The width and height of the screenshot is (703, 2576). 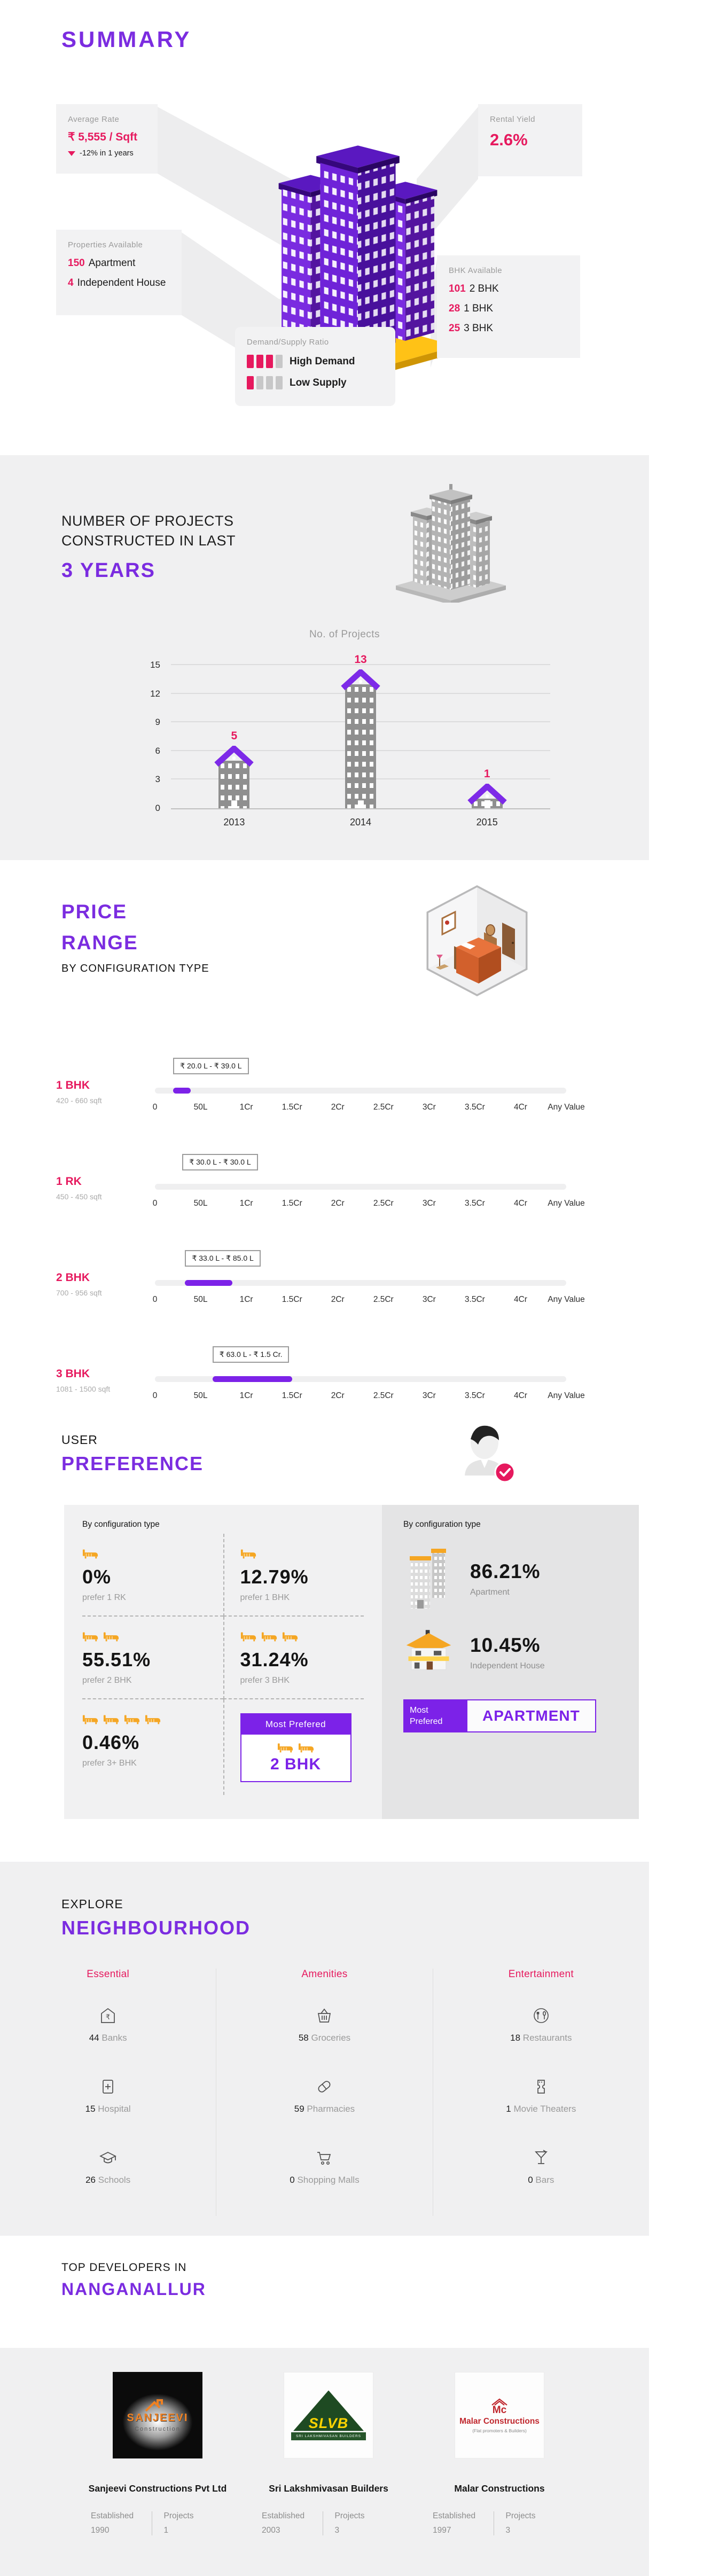 I want to click on bhk-label: 1 BHK, so click(x=479, y=308).